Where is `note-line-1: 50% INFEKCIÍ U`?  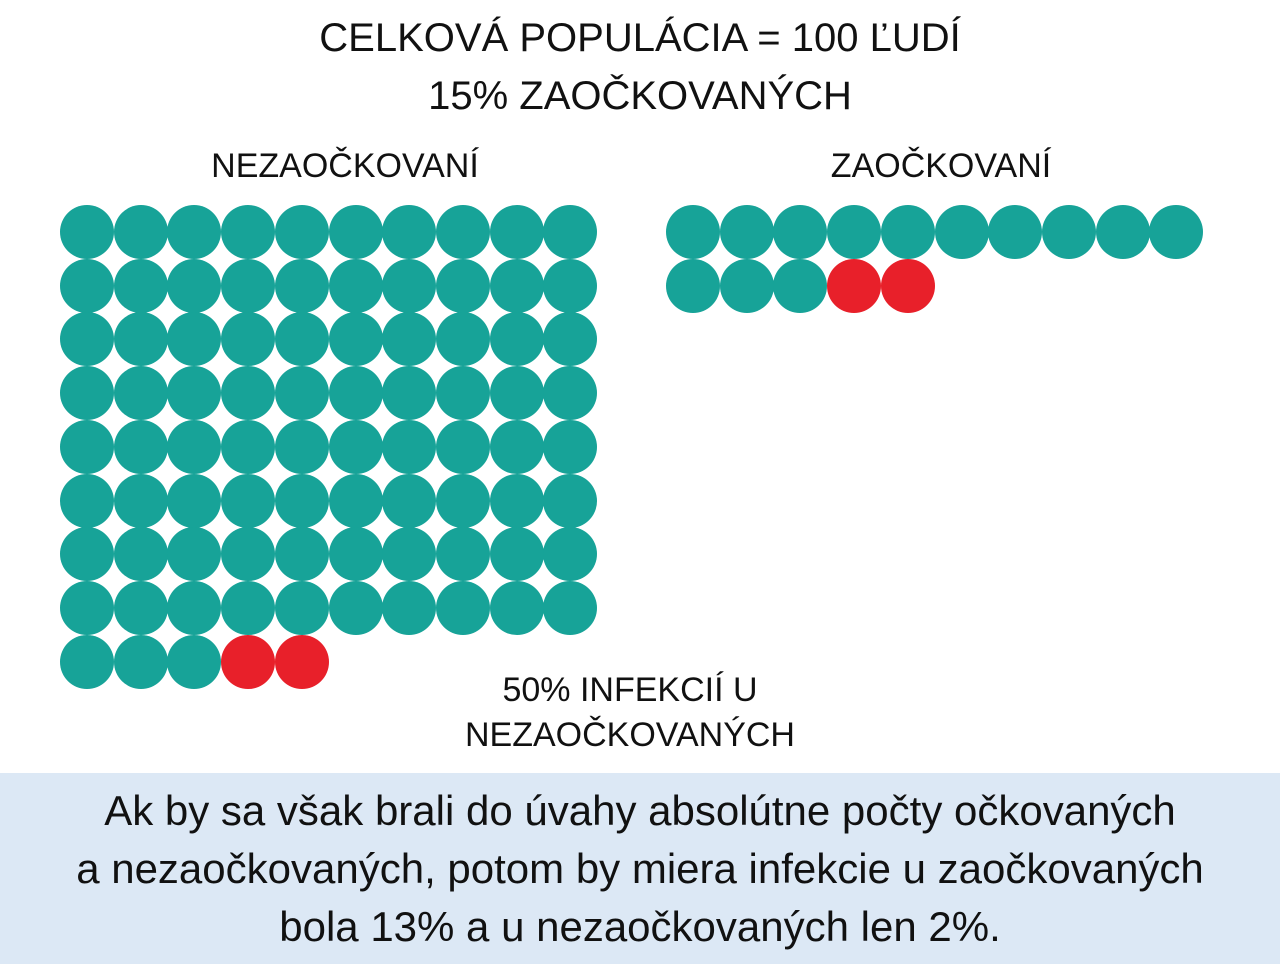
note-line-1: 50% INFEKCIÍ U is located at coordinates (630, 690).